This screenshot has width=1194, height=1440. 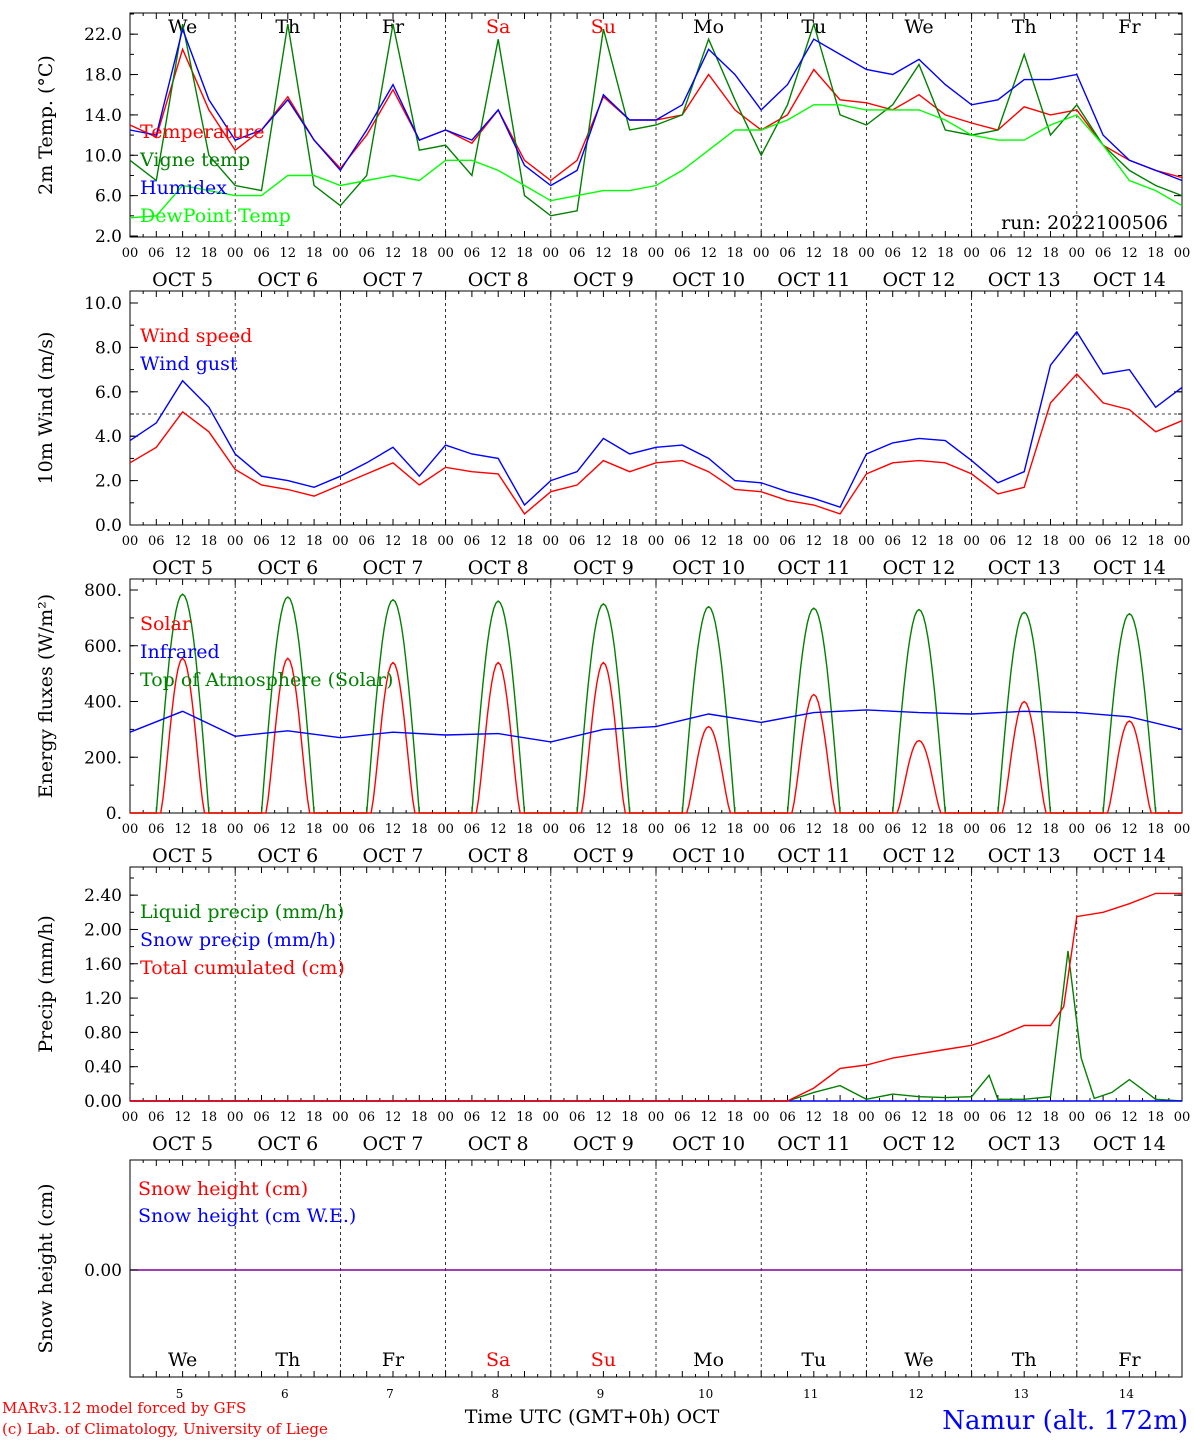 What do you see at coordinates (108, 237) in the screenshot?
I see `y-tick-label: 2.0` at bounding box center [108, 237].